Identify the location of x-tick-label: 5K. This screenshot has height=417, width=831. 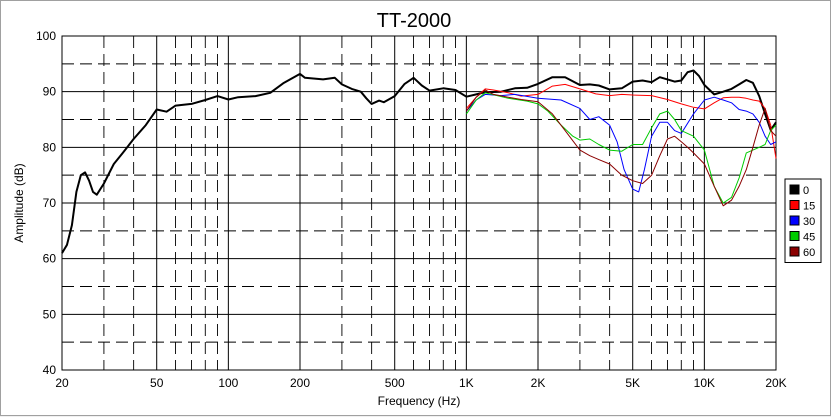
(632, 383).